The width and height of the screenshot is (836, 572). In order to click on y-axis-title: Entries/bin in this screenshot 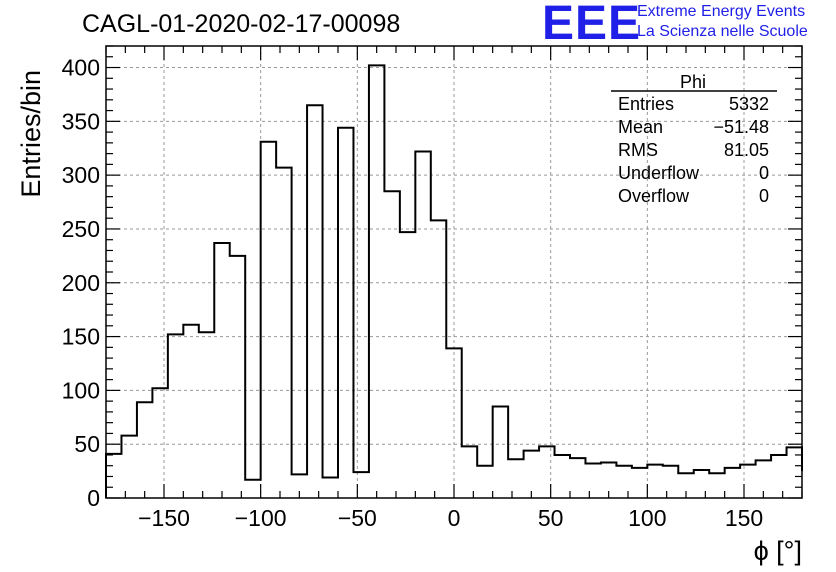, I will do `click(31, 134)`.